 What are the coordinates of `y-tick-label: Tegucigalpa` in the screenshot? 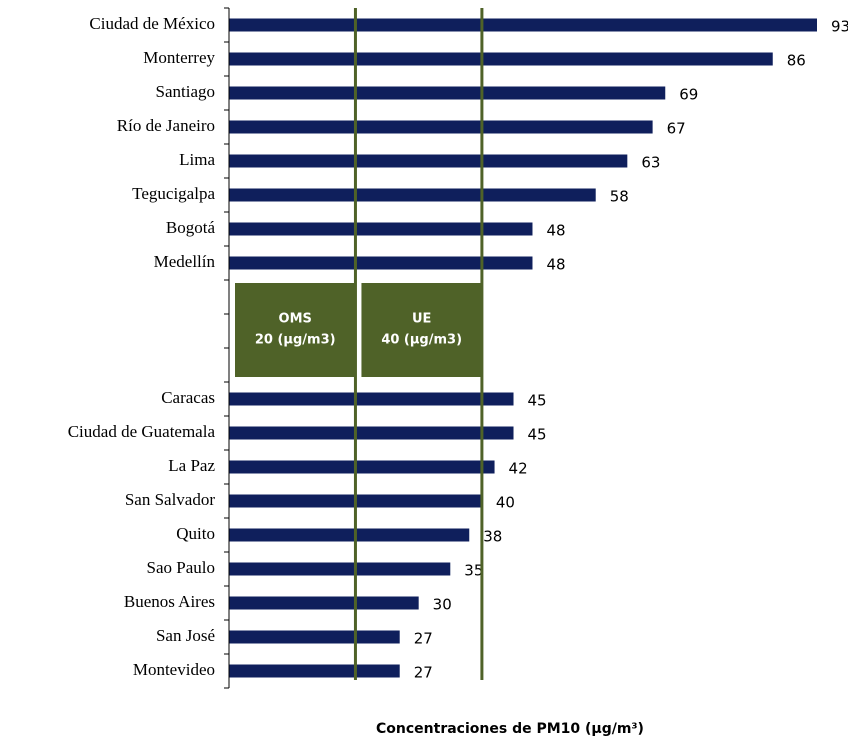 It's located at (173, 193).